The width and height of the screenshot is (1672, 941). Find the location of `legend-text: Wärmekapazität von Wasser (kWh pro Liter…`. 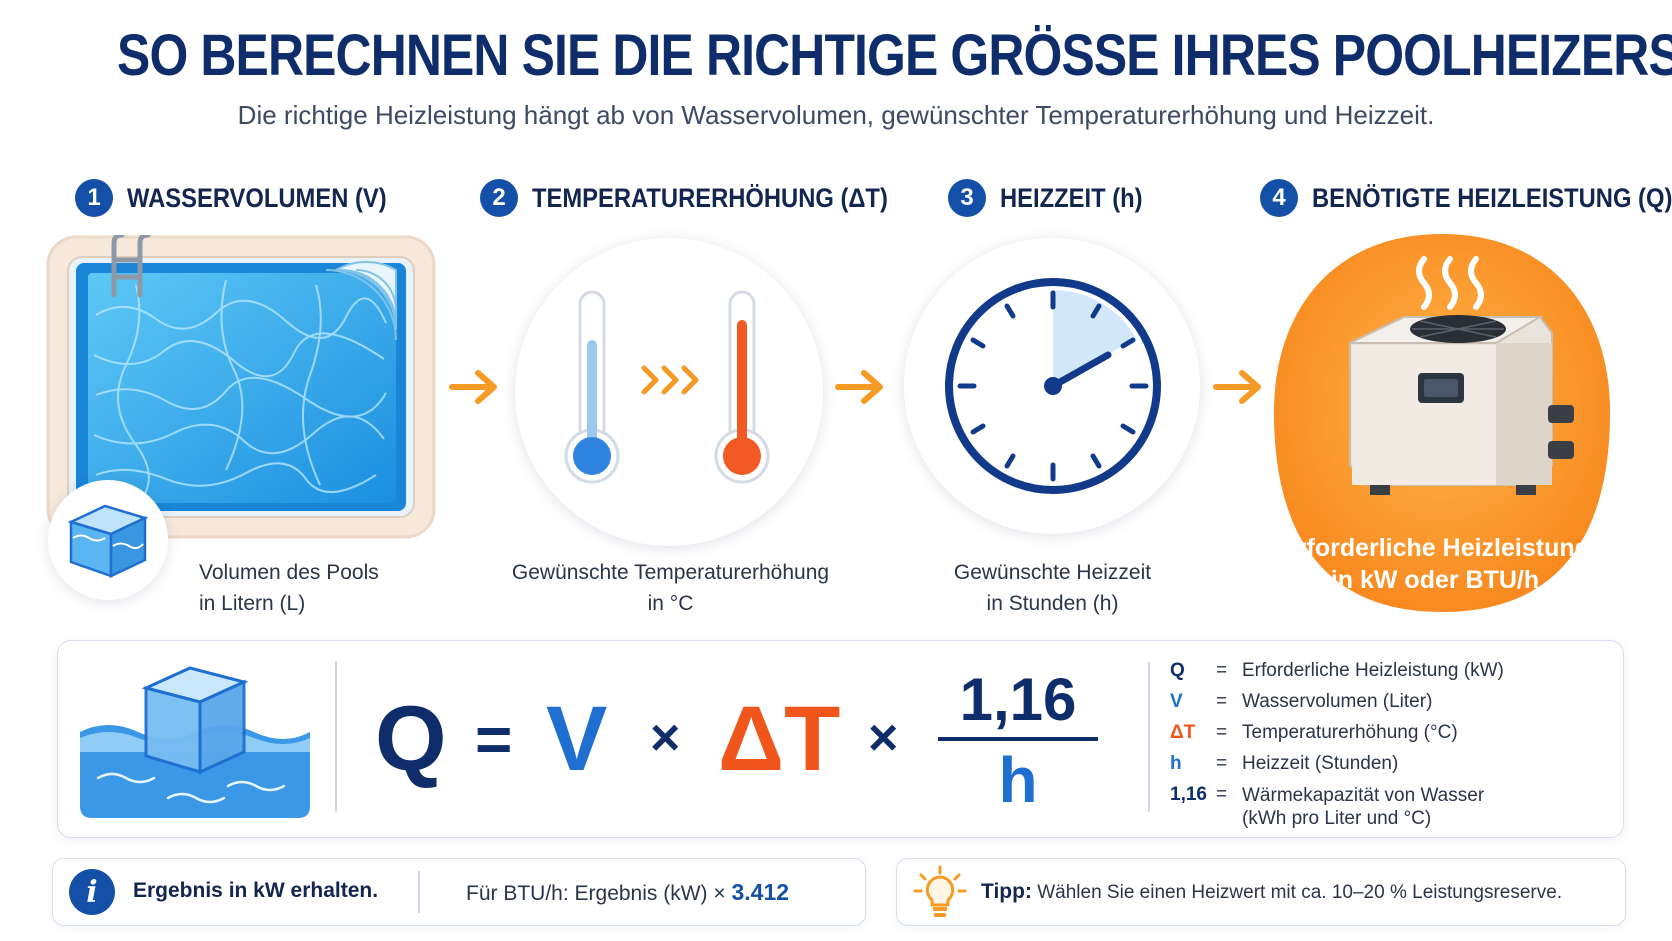

legend-text: Wärmekapazität von Wasser (kWh pro Liter… is located at coordinates (1363, 807).